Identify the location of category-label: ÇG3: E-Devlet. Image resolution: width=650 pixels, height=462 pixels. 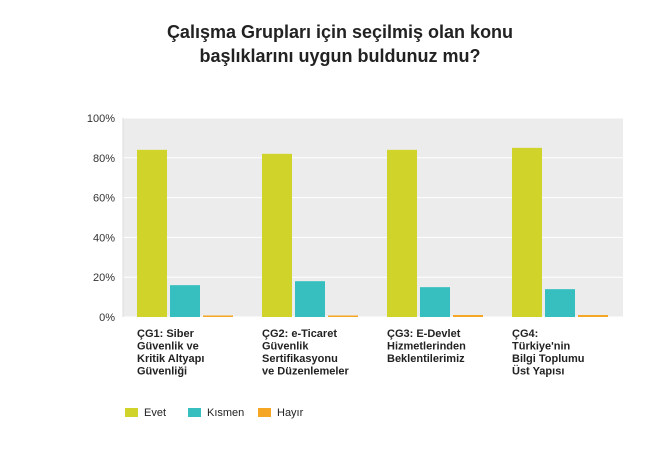
(424, 334).